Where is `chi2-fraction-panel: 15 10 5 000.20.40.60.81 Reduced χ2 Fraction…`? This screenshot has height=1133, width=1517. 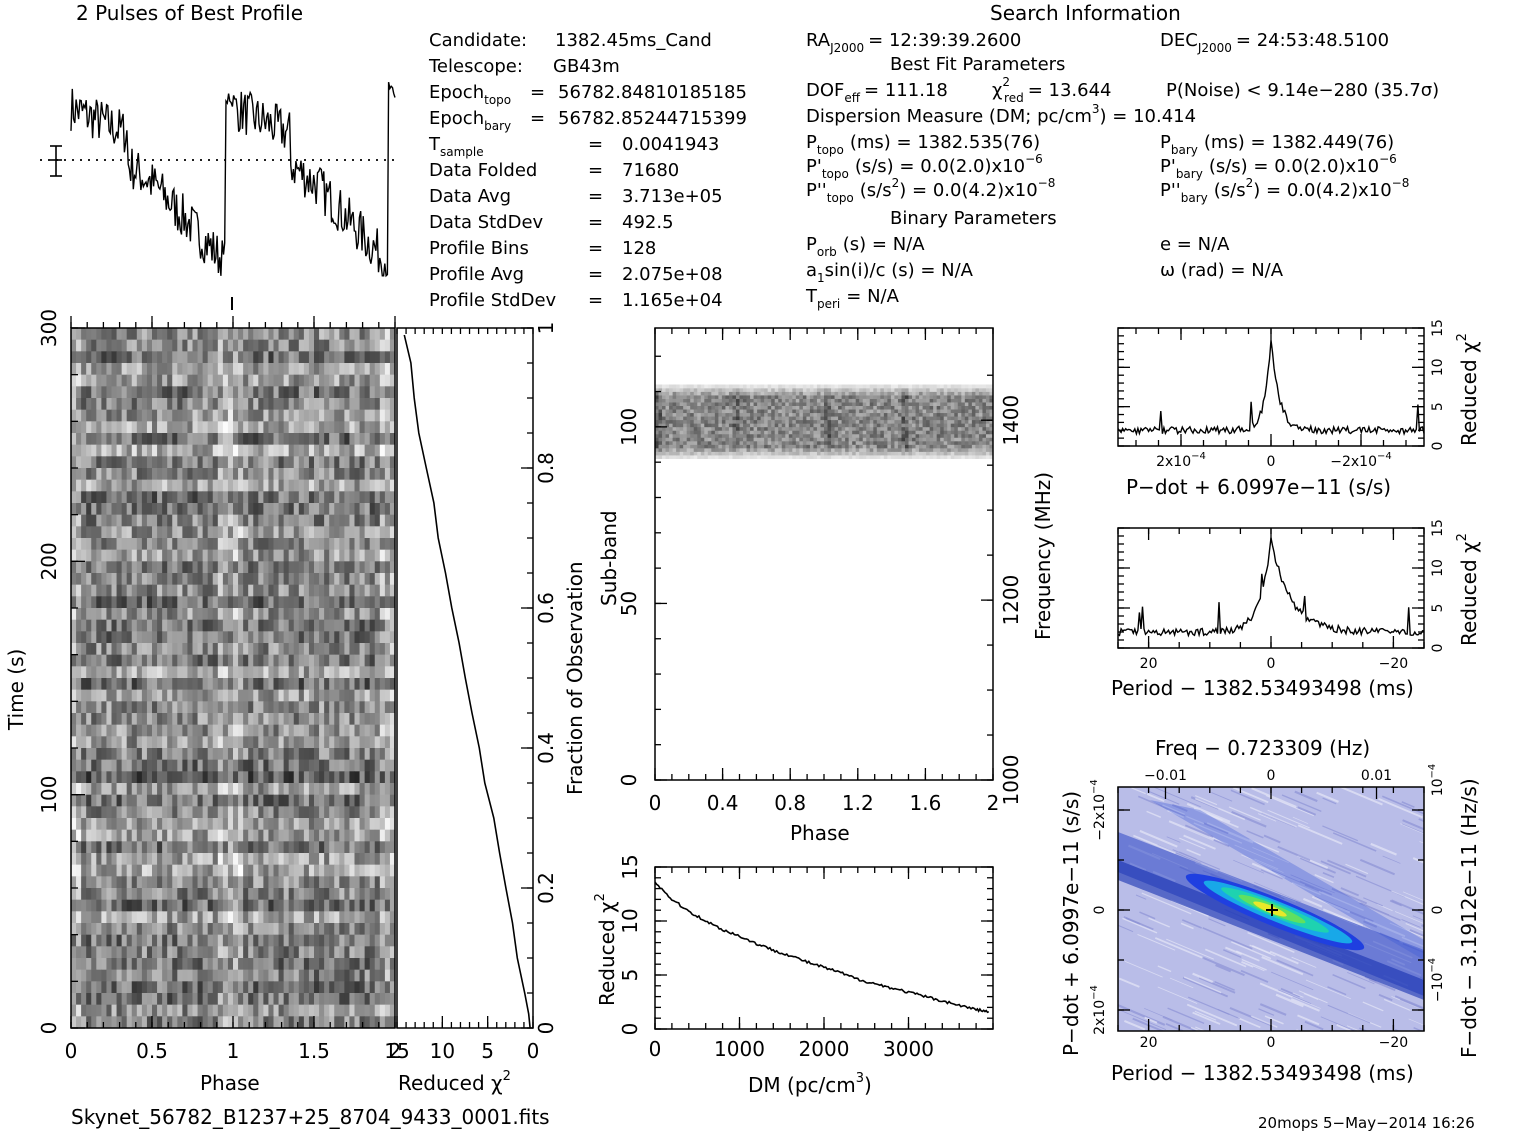
chi2-fraction-panel: 15 10 5 000.20.40.60.81 Reduced χ2 Fraction… is located at coordinates (485, 708).